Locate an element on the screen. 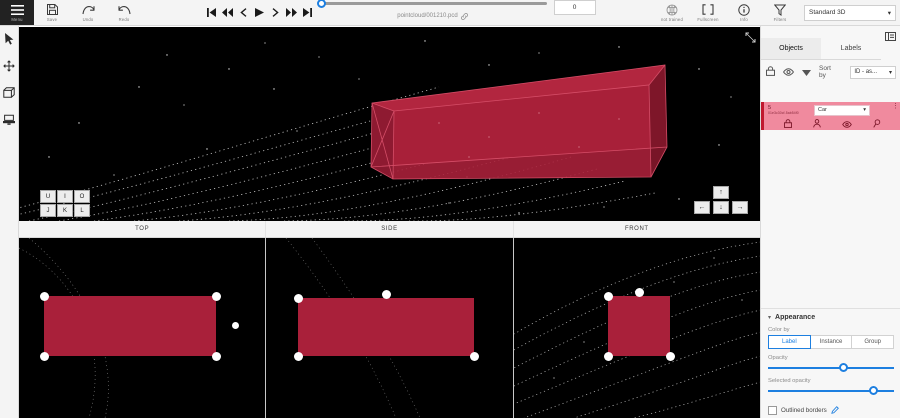 The image size is (900, 418). side-handle-tl is located at coordinates (299, 298).